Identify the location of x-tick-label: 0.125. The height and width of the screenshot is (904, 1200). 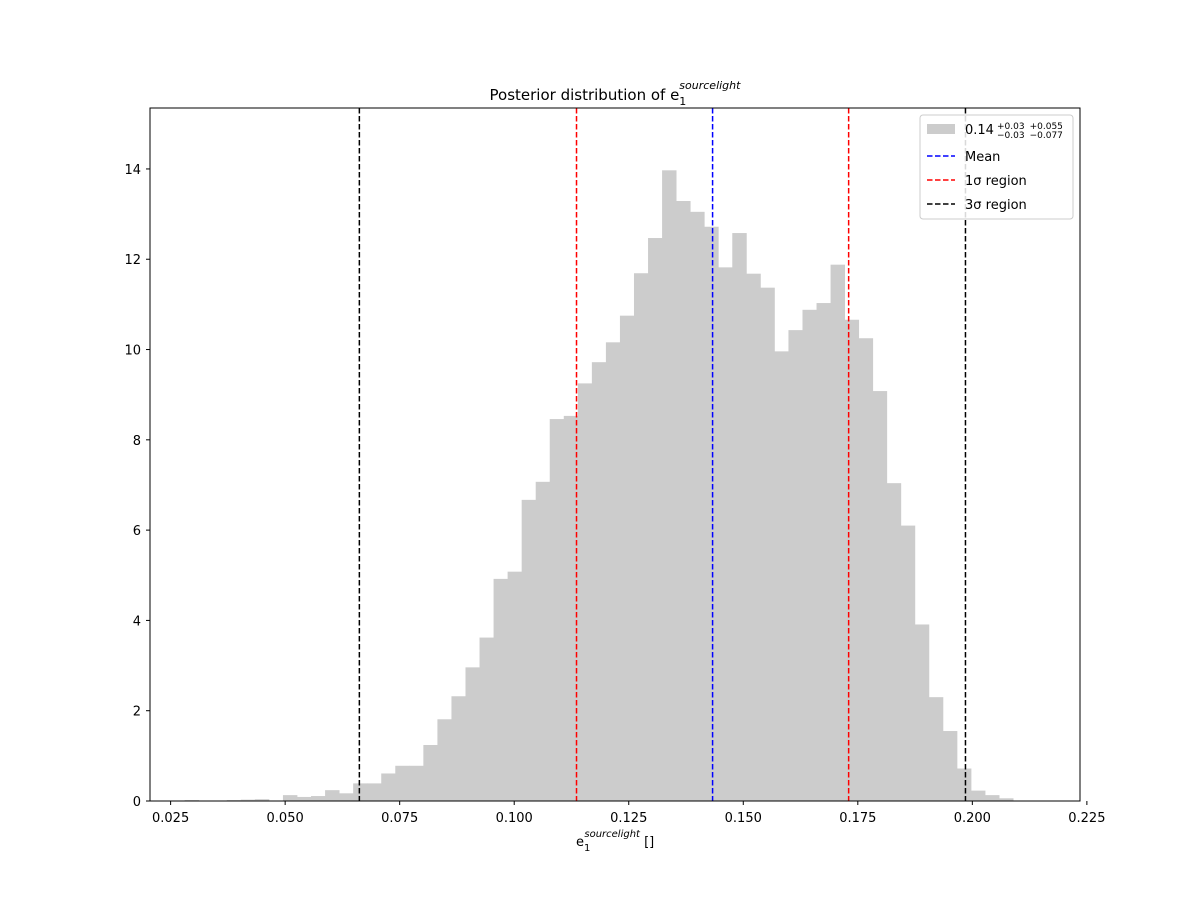
(628, 818).